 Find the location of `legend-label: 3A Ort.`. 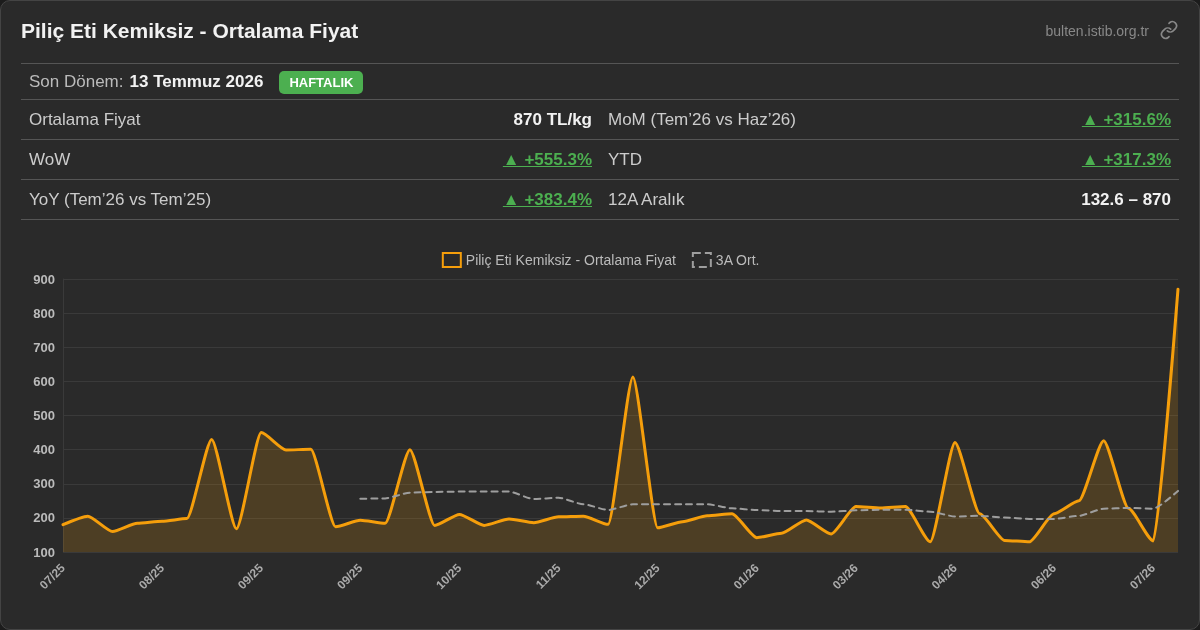

legend-label: 3A Ort. is located at coordinates (737, 260).